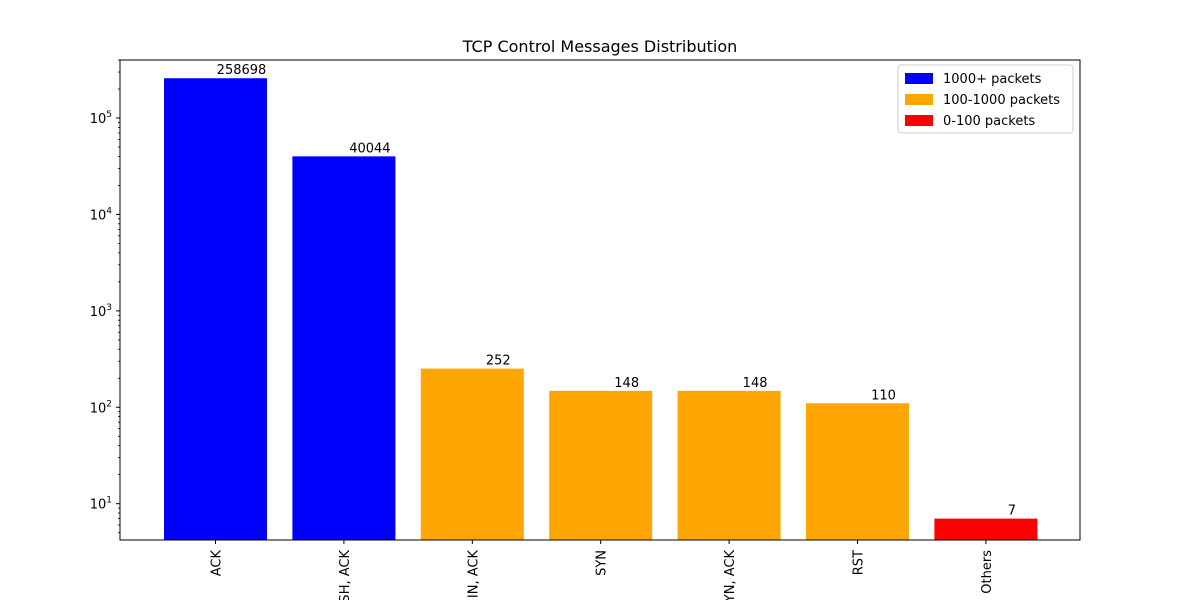  What do you see at coordinates (217, 563) in the screenshot?
I see `x-tick-label: ACK` at bounding box center [217, 563].